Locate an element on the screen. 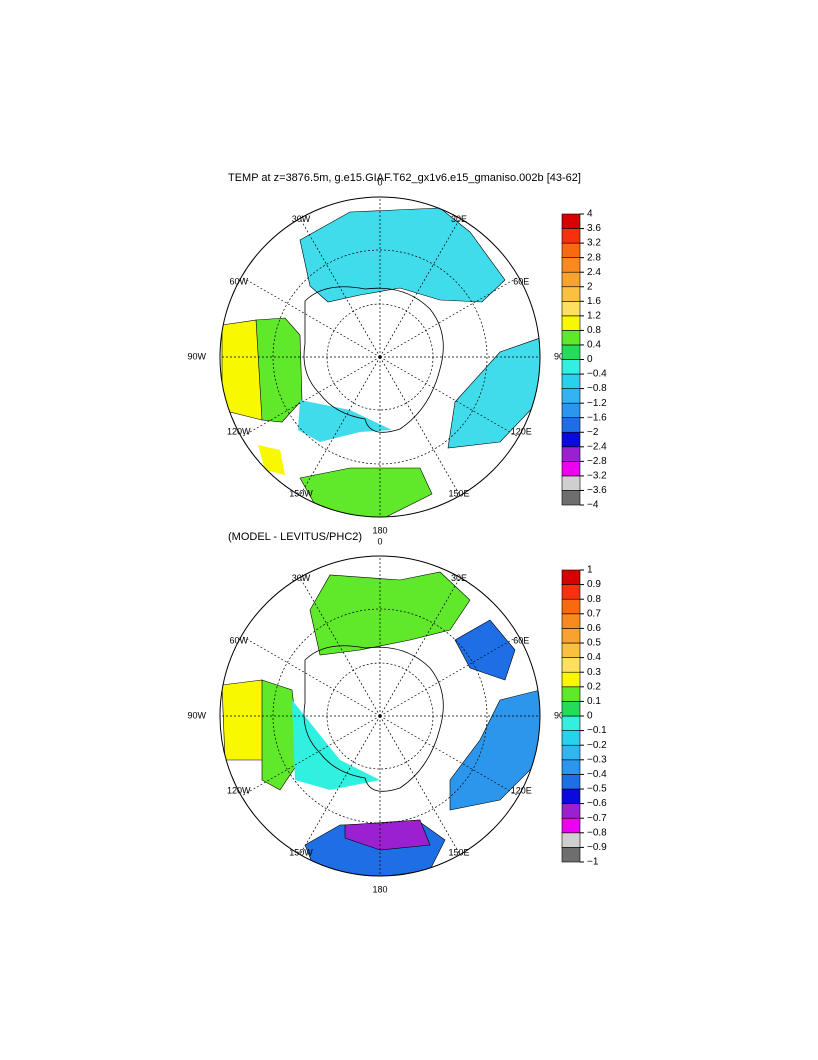 This screenshot has width=818, height=1060. colorbar-tick-label: 0.9 is located at coordinates (594, 584).